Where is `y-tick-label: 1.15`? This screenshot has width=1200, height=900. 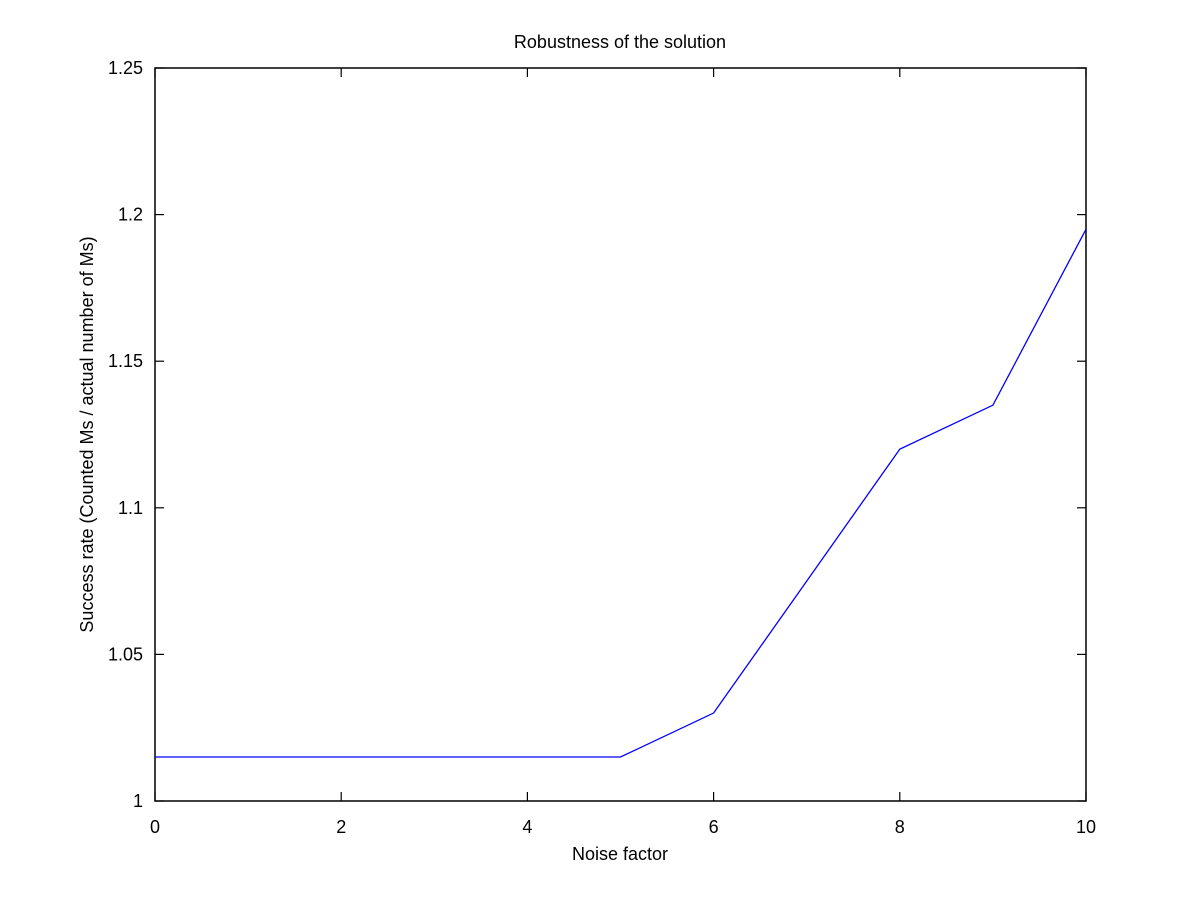
y-tick-label: 1.15 is located at coordinates (125, 361).